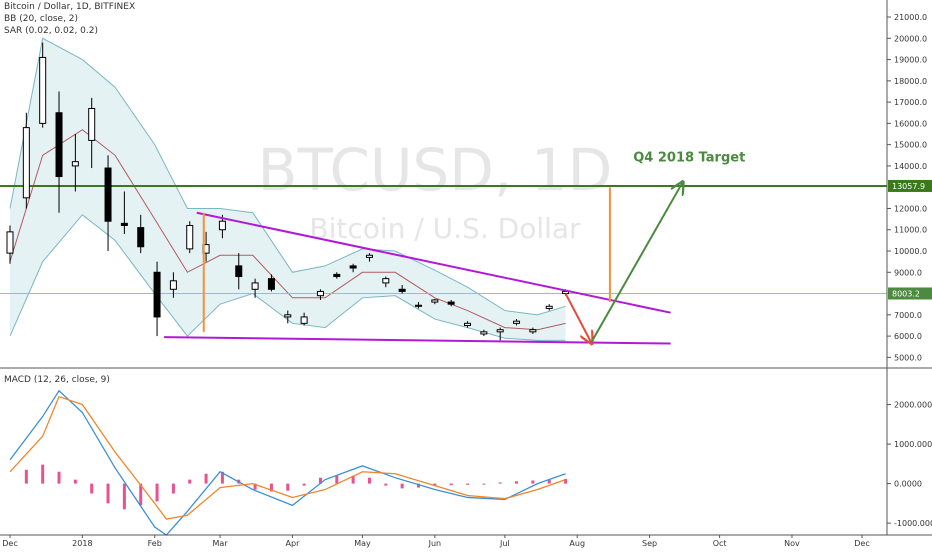 The height and width of the screenshot is (555, 932). Describe the element at coordinates (287, 457) in the screenshot. I see `macd-signal-line` at that location.